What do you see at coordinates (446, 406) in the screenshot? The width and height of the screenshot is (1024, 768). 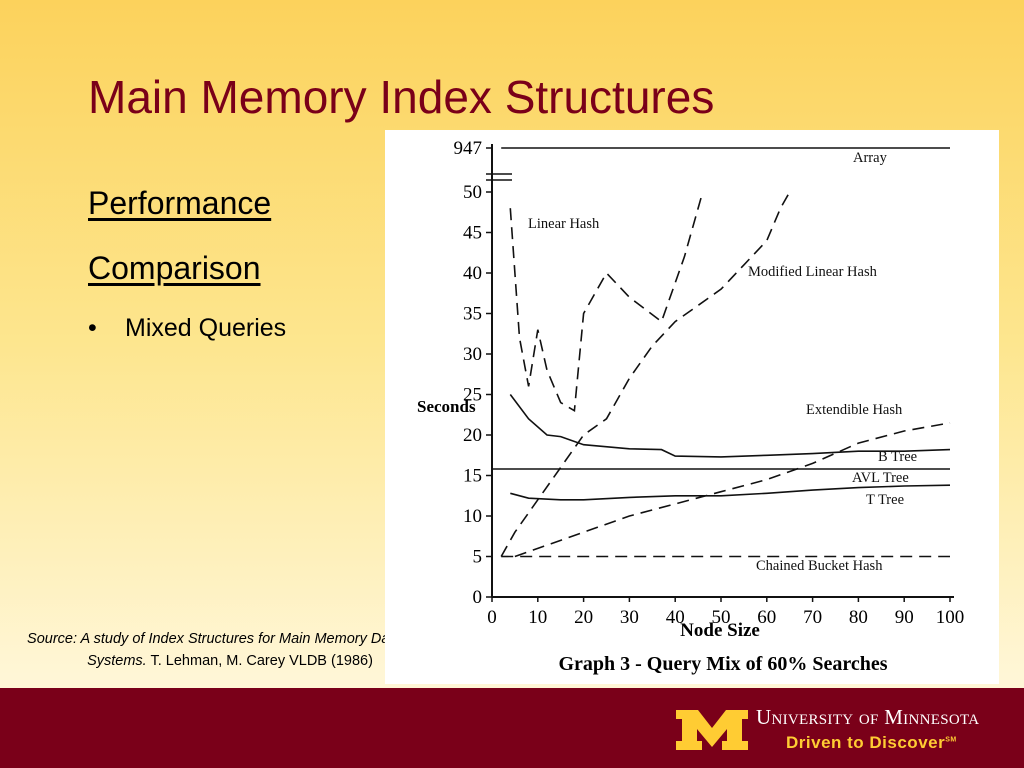 I see `y-axis-label: Seconds` at bounding box center [446, 406].